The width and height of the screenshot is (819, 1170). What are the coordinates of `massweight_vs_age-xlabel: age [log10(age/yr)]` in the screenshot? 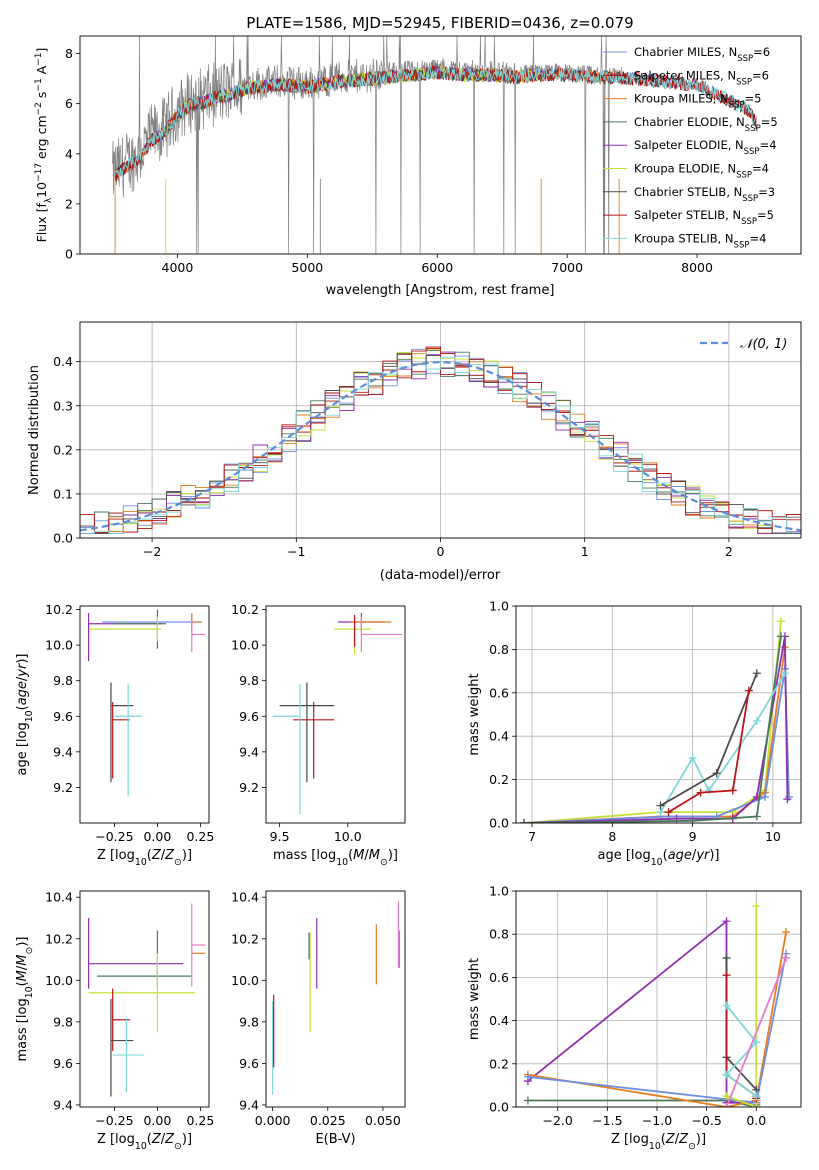 It's located at (658, 858).